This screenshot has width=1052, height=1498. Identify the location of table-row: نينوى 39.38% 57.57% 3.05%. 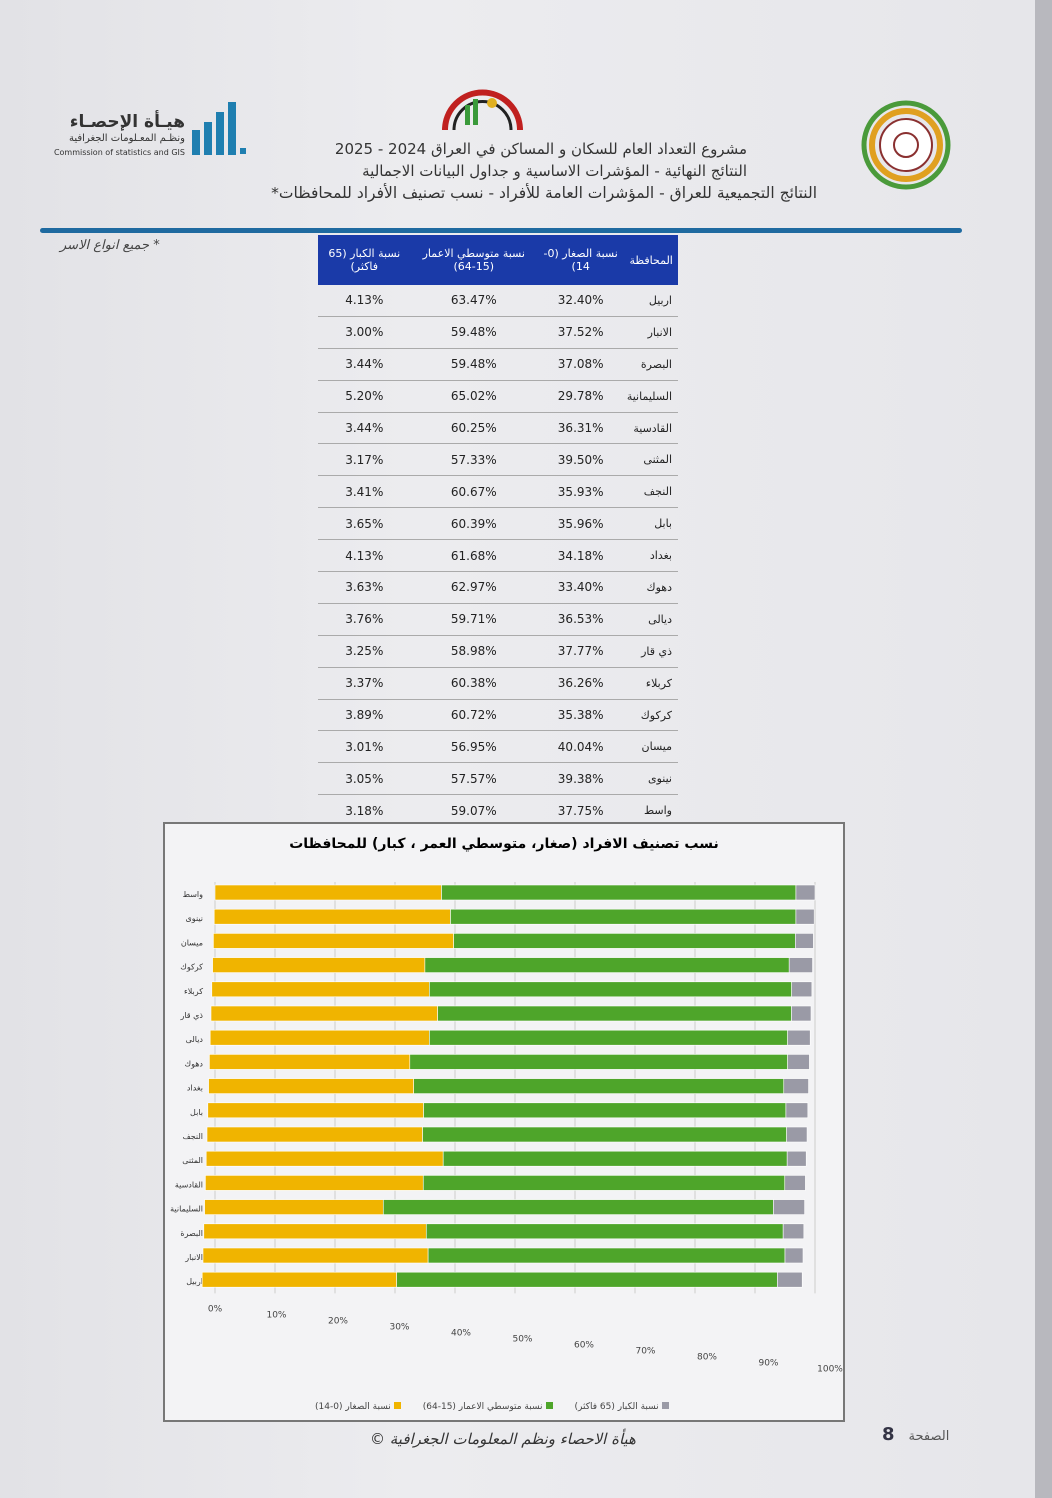
(498, 779).